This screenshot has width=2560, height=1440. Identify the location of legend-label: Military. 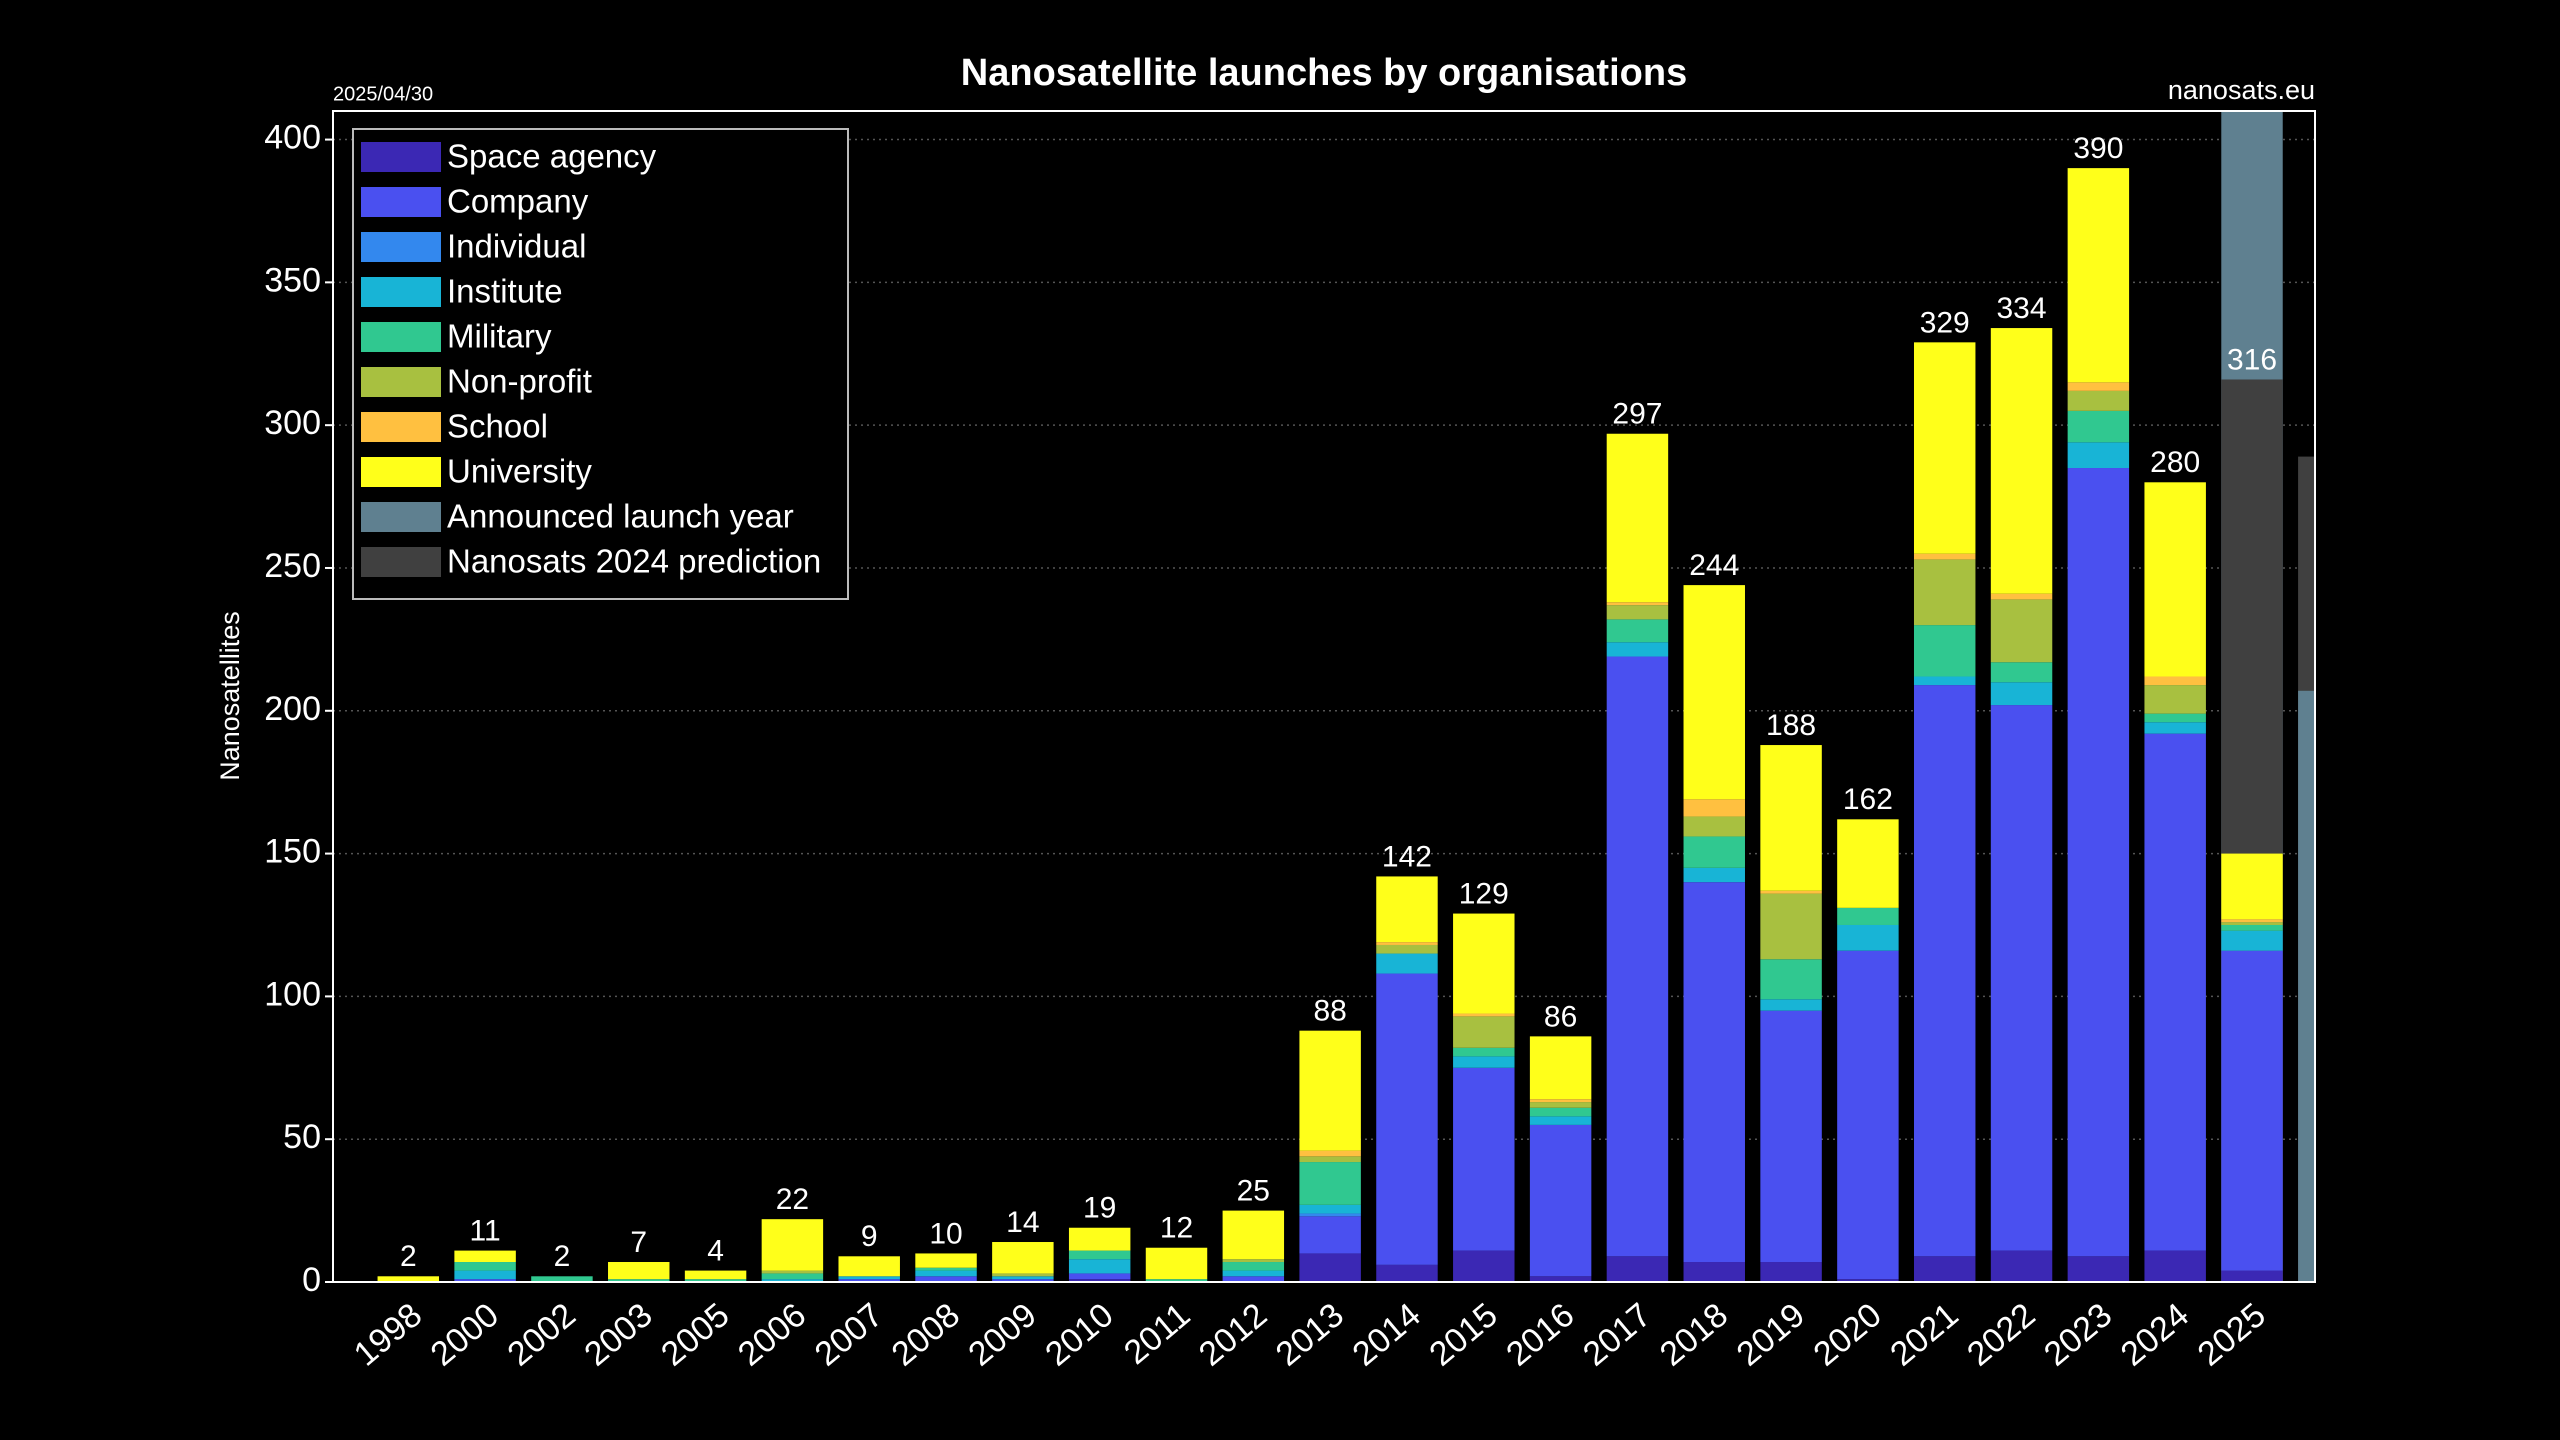
(499, 336).